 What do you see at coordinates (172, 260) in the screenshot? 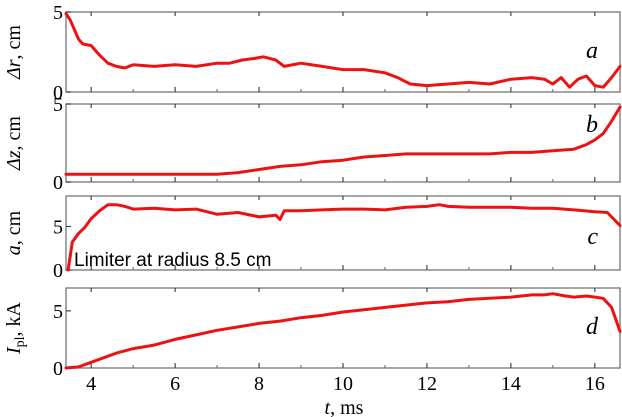
I see `panel-annotation: Limiter at radius 8.5 cm` at bounding box center [172, 260].